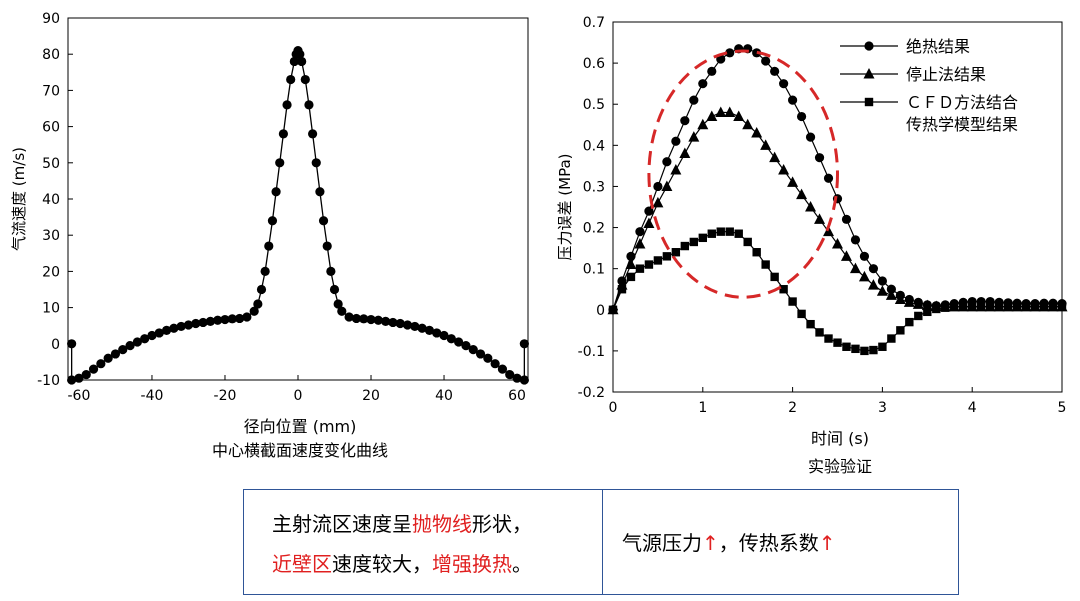  What do you see at coordinates (517, 396) in the screenshot?
I see `x-tick-label: 60` at bounding box center [517, 396].